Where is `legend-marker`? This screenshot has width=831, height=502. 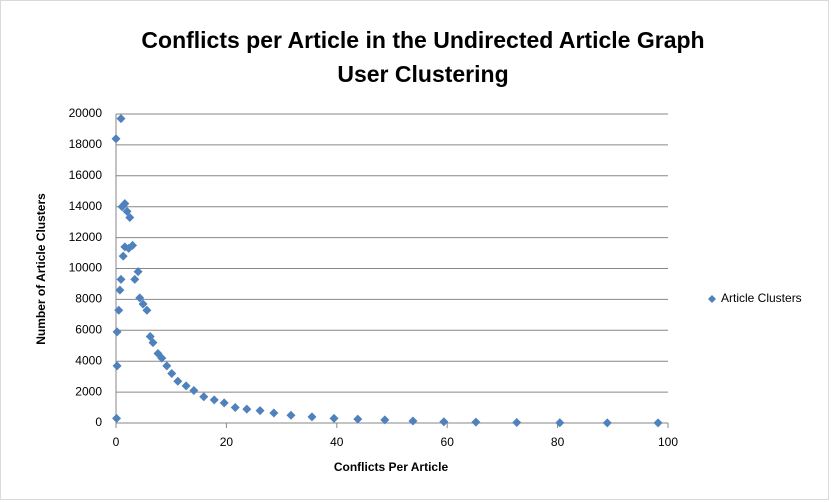 legend-marker is located at coordinates (712, 299).